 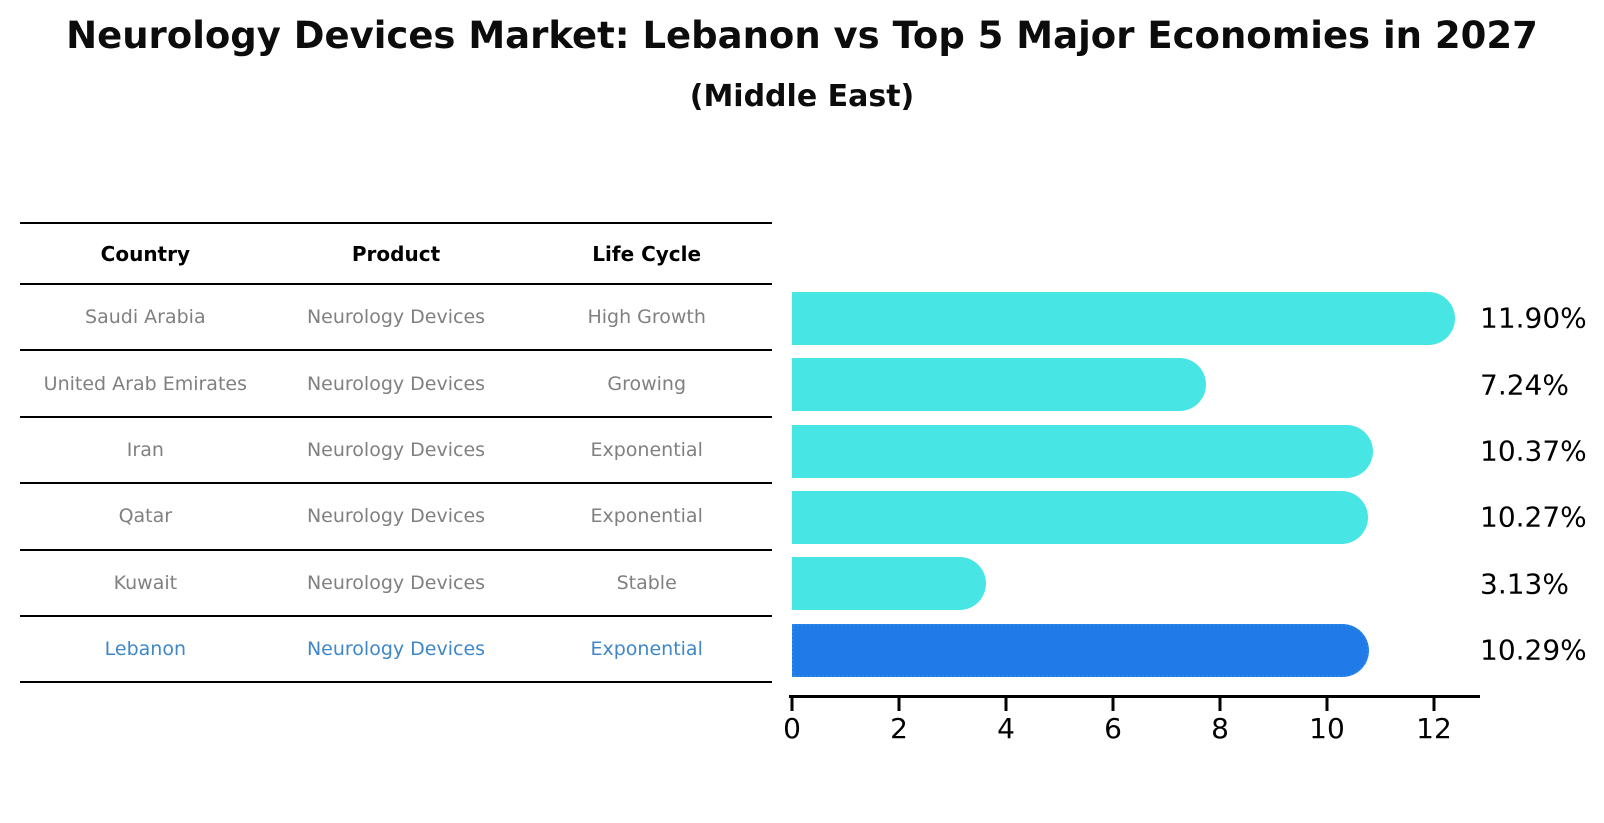 What do you see at coordinates (899, 728) in the screenshot?
I see `x-tick-label: 2` at bounding box center [899, 728].